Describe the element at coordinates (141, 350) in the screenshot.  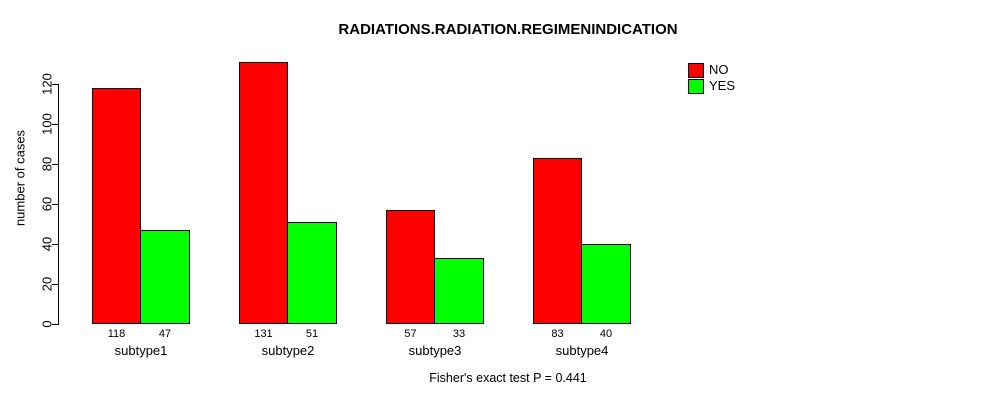
I see `category-label-subtype1: subtype1` at that location.